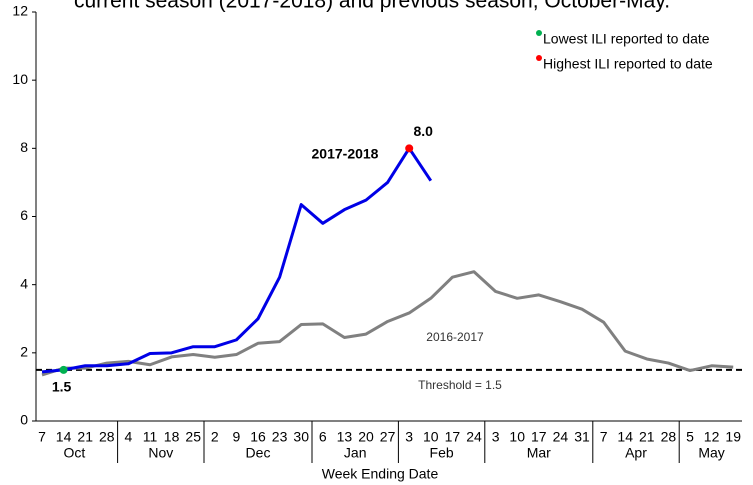 The height and width of the screenshot is (485, 753). What do you see at coordinates (380, 474) in the screenshot?
I see `x-axis-label: Week Ending Date` at bounding box center [380, 474].